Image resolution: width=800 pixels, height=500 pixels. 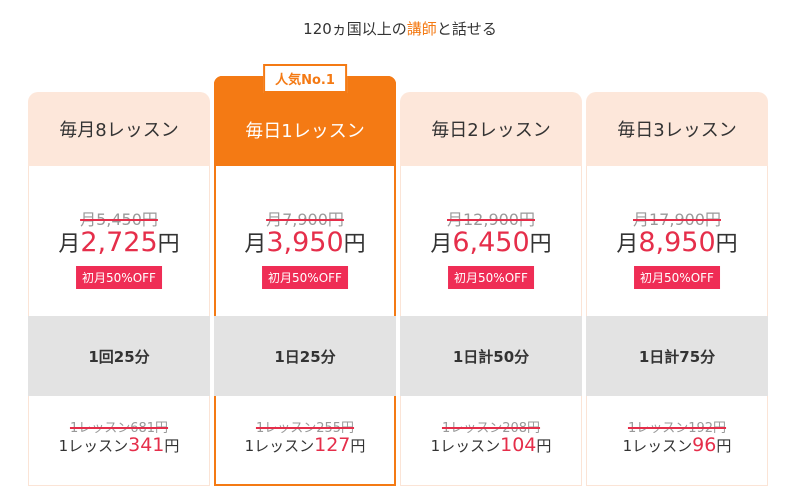 What do you see at coordinates (305, 219) in the screenshot?
I see `original-price: 月7,900円` at bounding box center [305, 219].